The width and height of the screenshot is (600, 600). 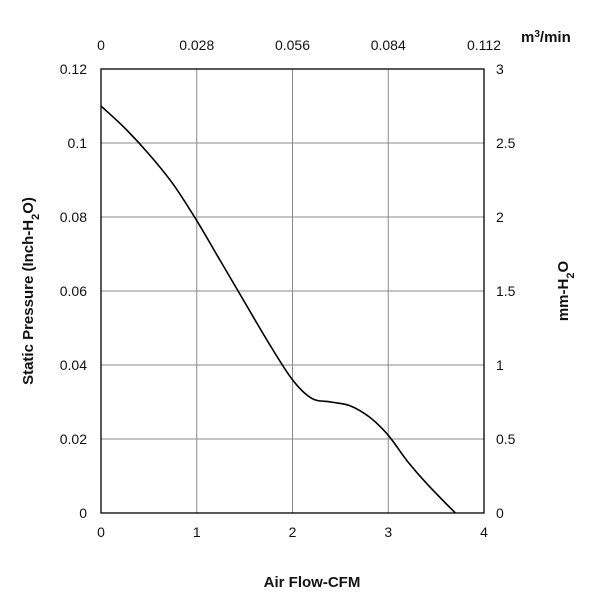 What do you see at coordinates (546, 38) in the screenshot?
I see `x2-axis-title: m3/min` at bounding box center [546, 38].